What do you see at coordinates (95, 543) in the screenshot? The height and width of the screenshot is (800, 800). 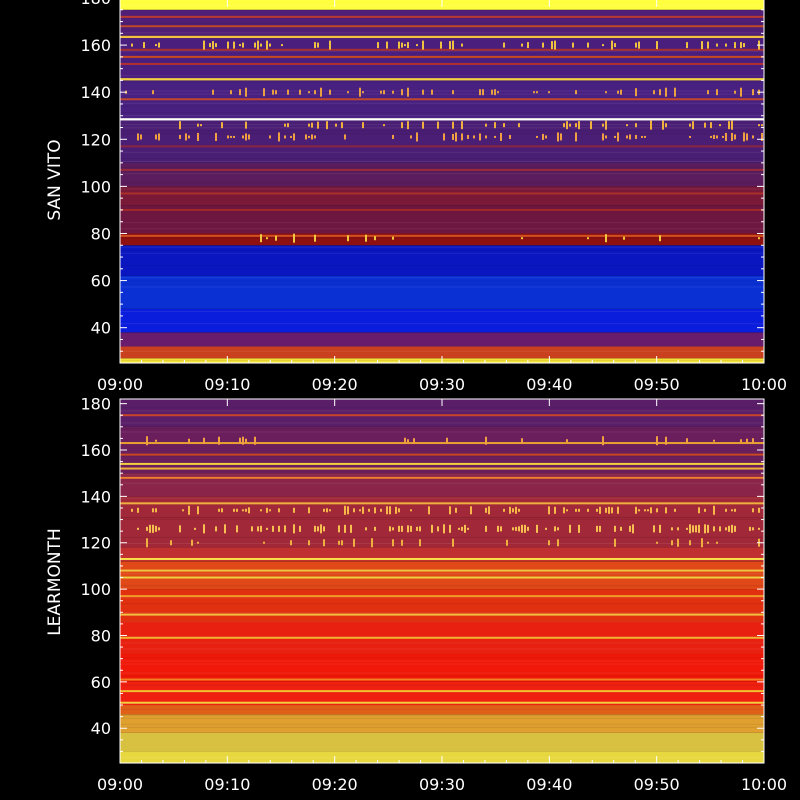 I see `y-tick-label: 120` at bounding box center [95, 543].